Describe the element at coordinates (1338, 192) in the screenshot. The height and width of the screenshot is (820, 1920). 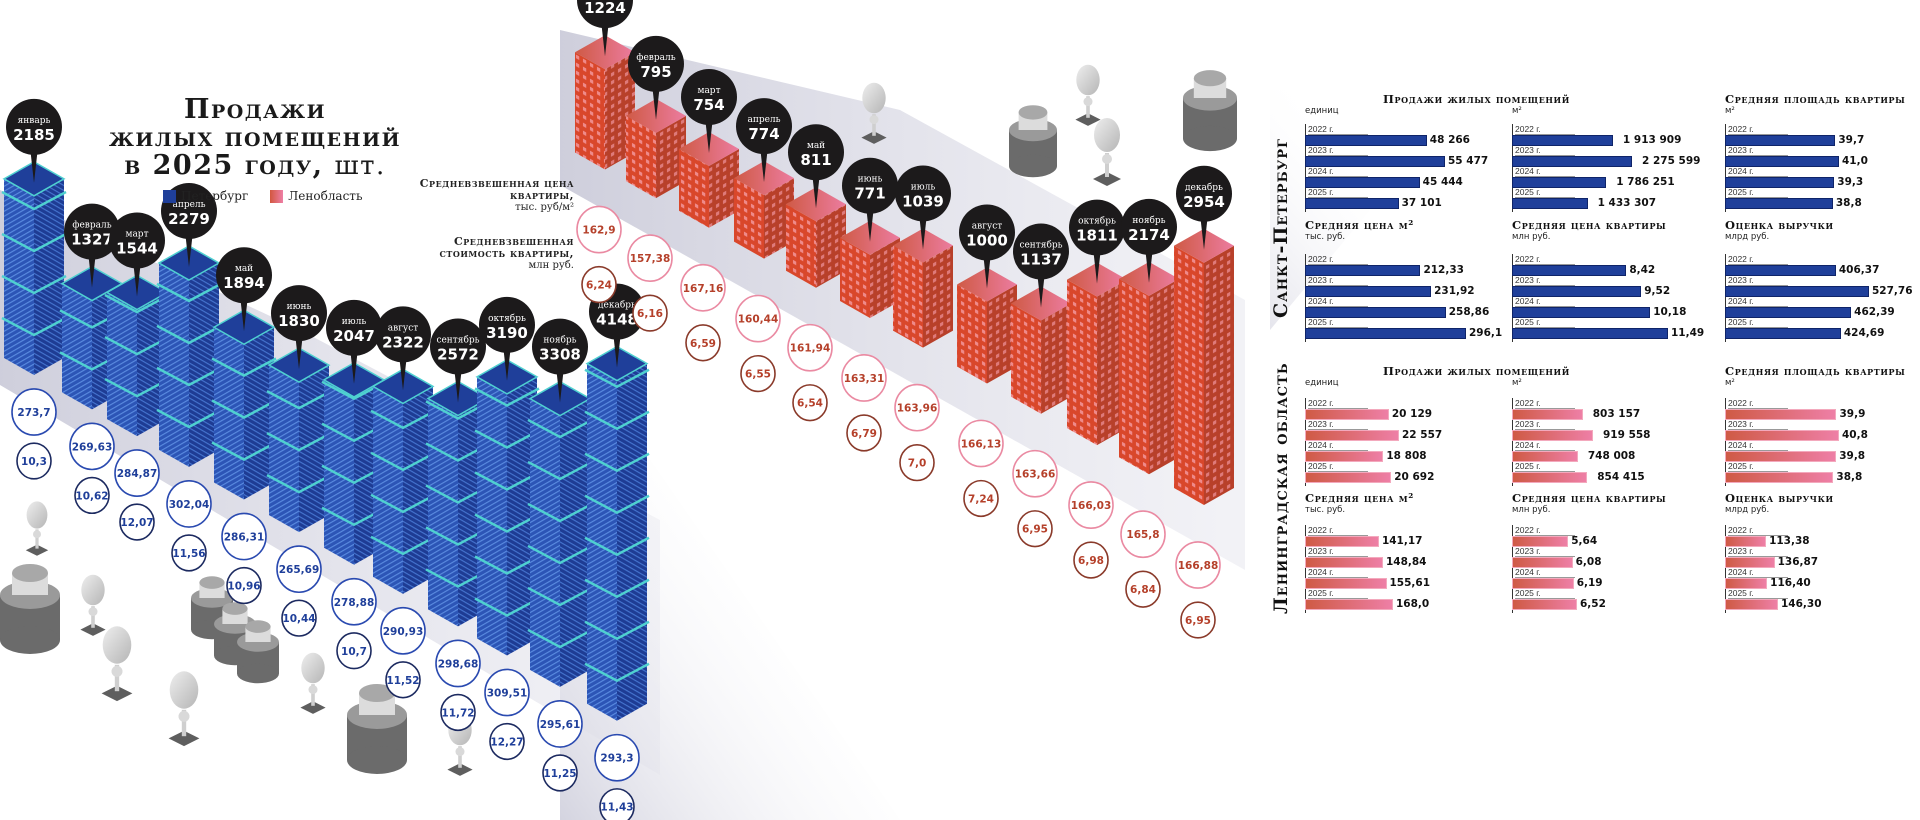
I see `year-label: 2025 г.` at that location.